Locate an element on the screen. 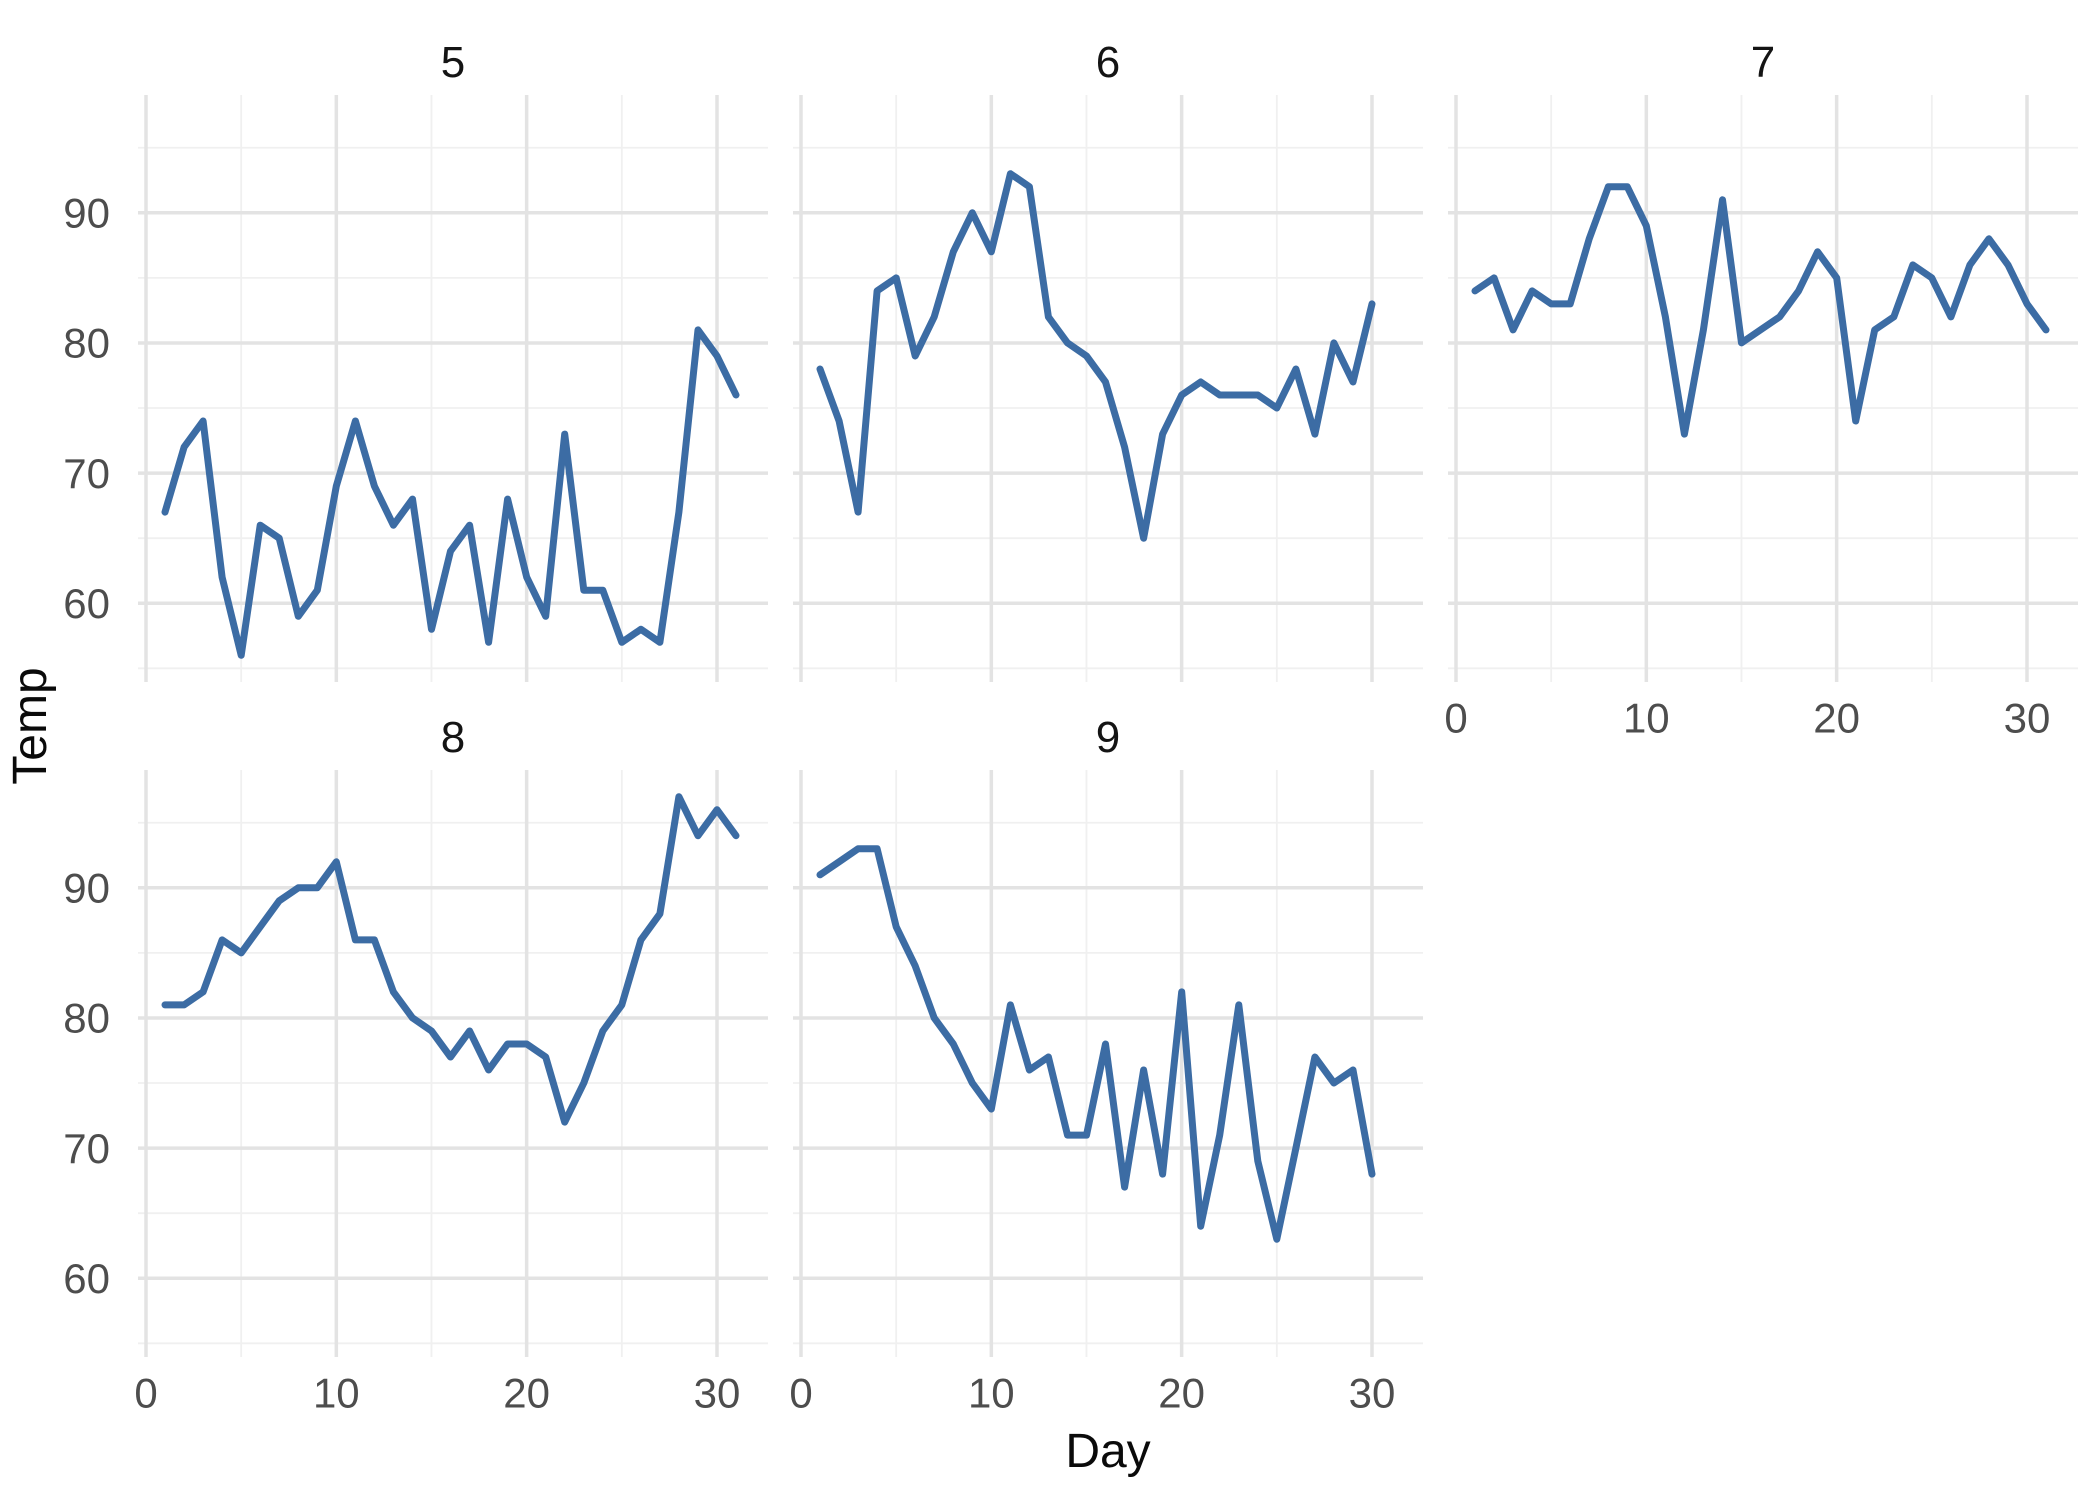 Image resolution: width=2099 pixels, height=1499 pixels. facet-title-6: 6 is located at coordinates (1108, 62).